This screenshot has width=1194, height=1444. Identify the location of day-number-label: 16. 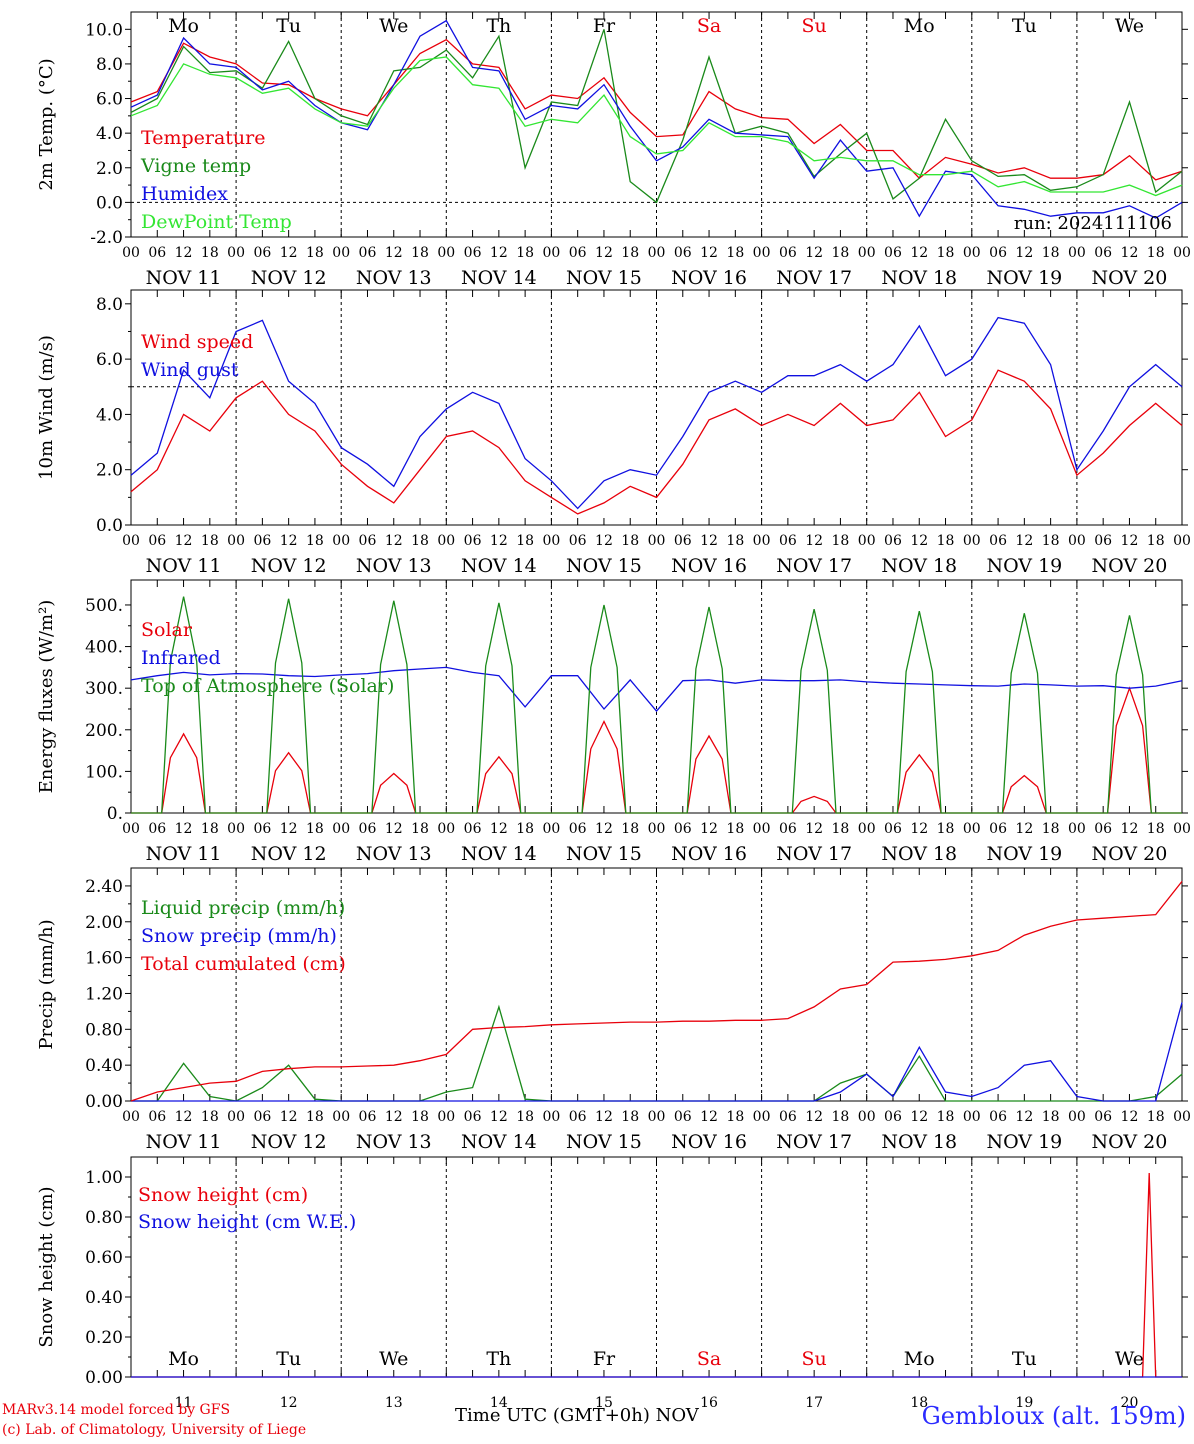
(709, 1403).